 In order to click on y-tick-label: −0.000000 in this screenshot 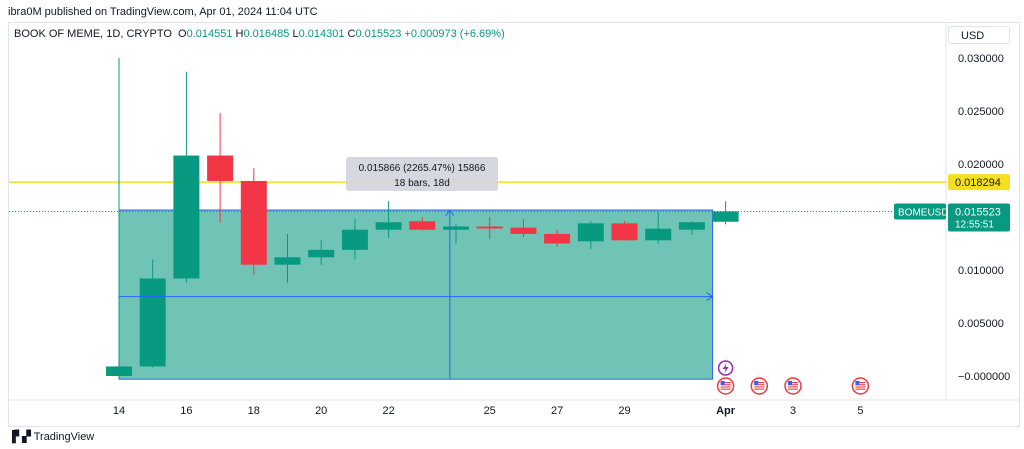, I will do `click(984, 377)`.